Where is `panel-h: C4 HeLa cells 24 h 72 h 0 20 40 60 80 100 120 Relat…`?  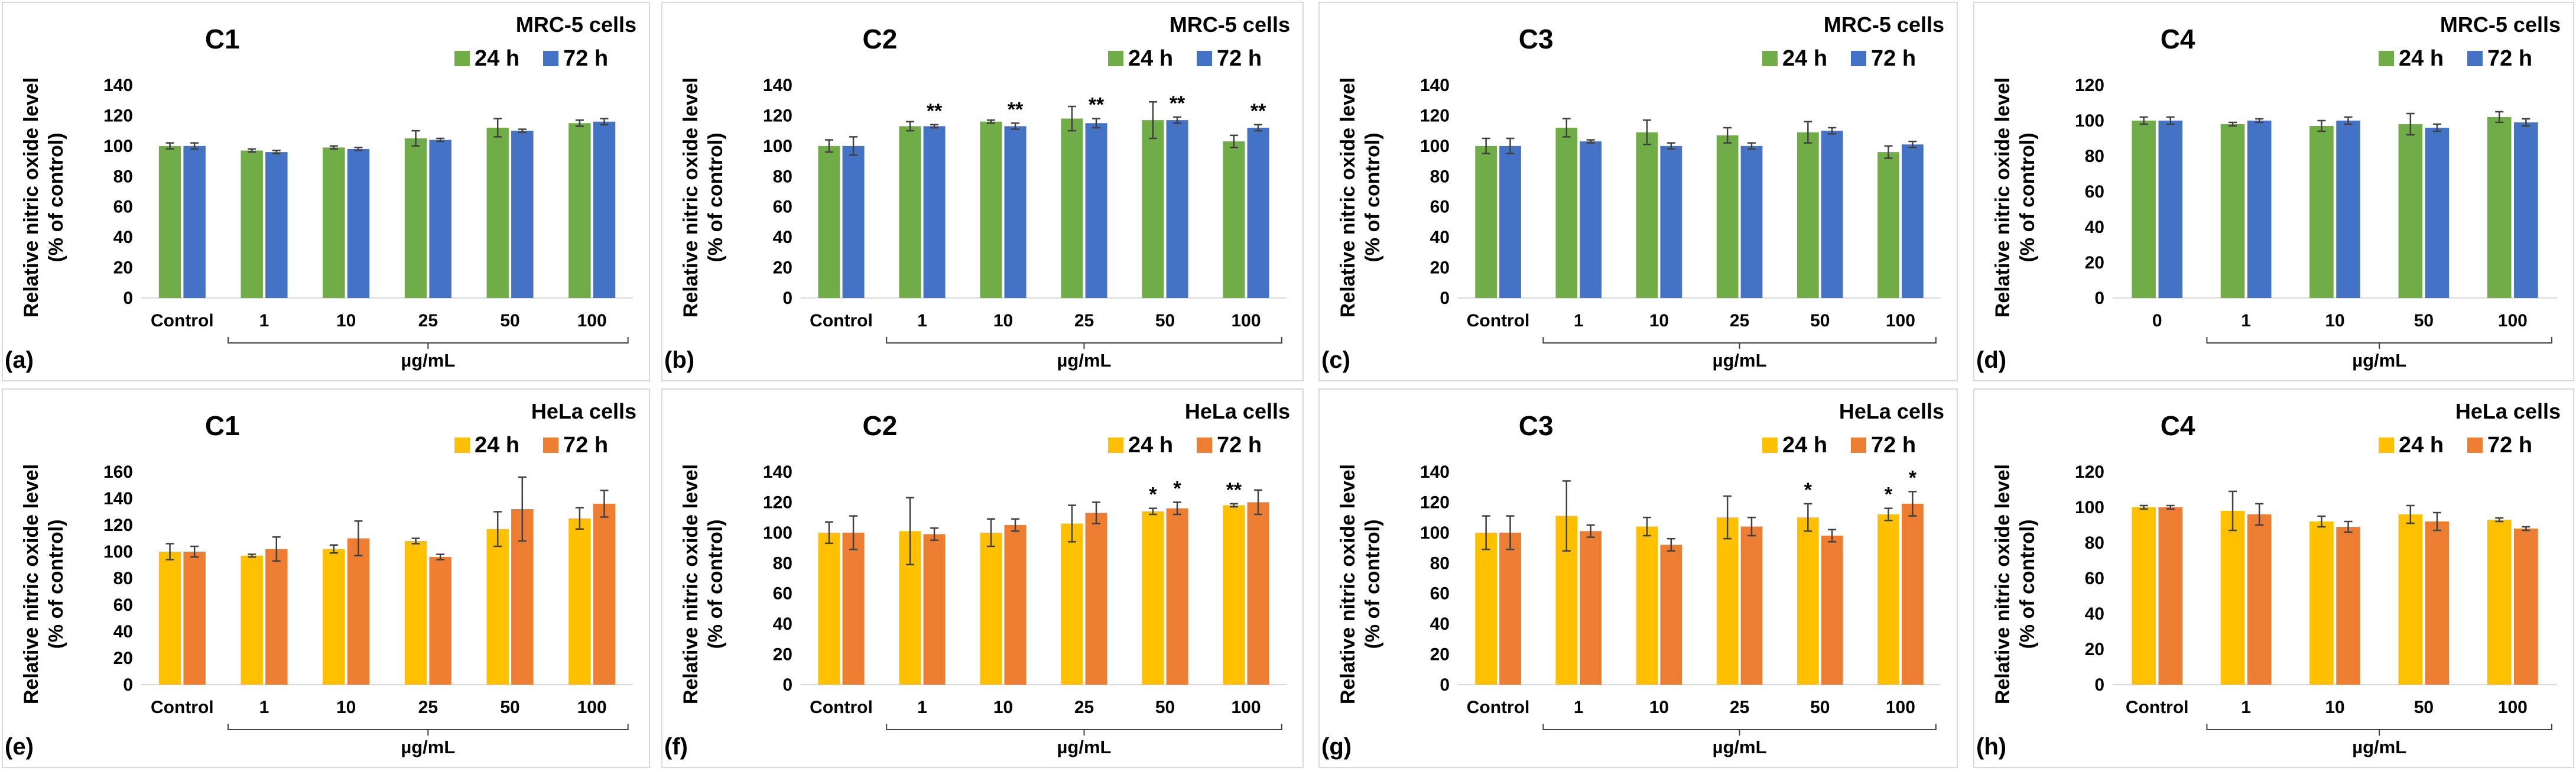
panel-h: C4 HeLa cells 24 h 72 h 0 20 40 60 80 100 120 Relat… is located at coordinates (2273, 578).